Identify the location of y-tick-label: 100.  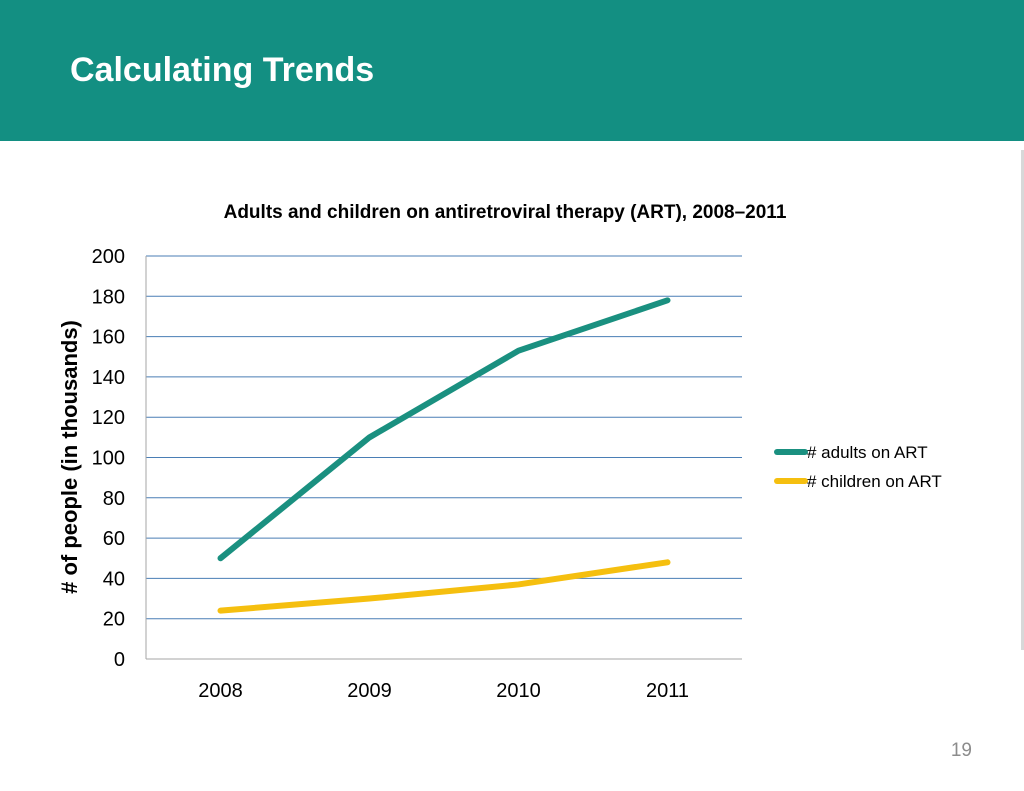
(108, 459).